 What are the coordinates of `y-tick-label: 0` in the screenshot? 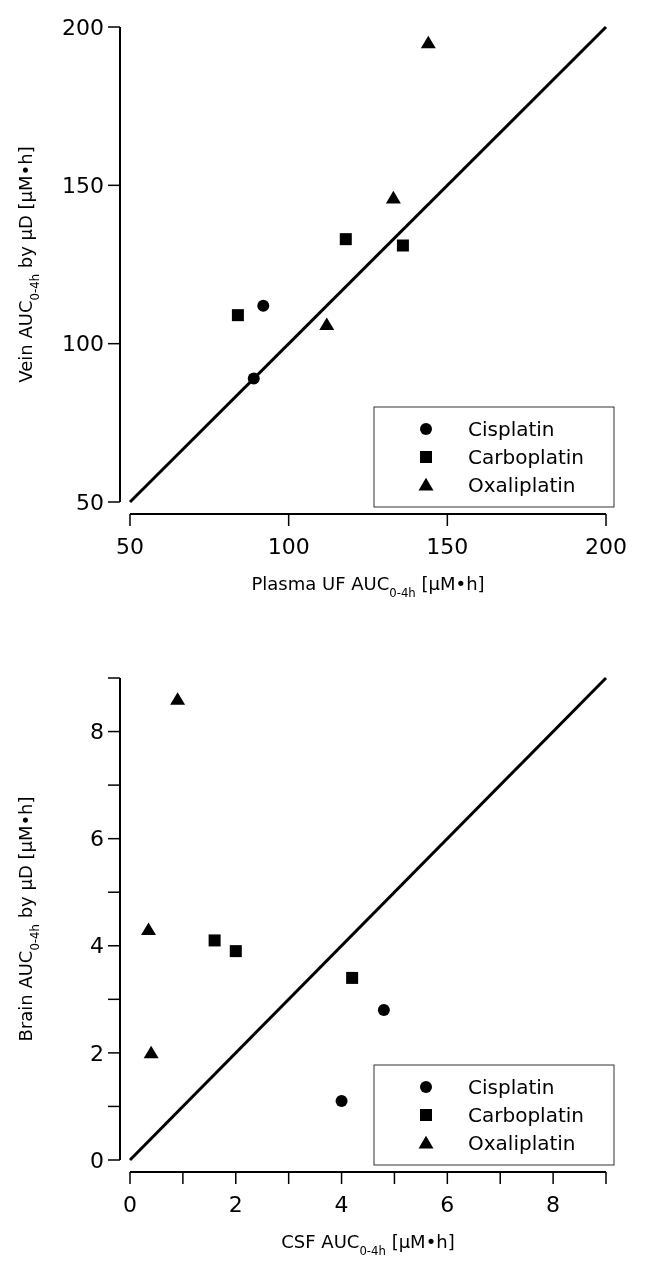 It's located at (97, 1160).